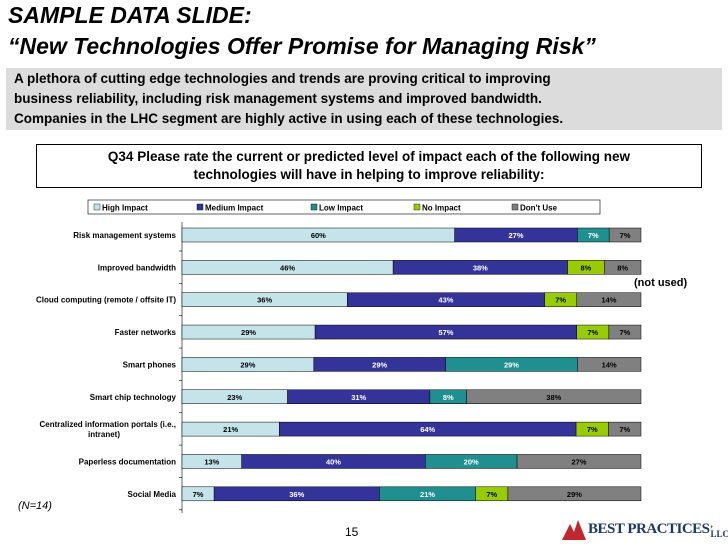 This screenshot has width=728, height=546. Describe the element at coordinates (152, 494) in the screenshot. I see `category-label-social-media: Social Media` at that location.